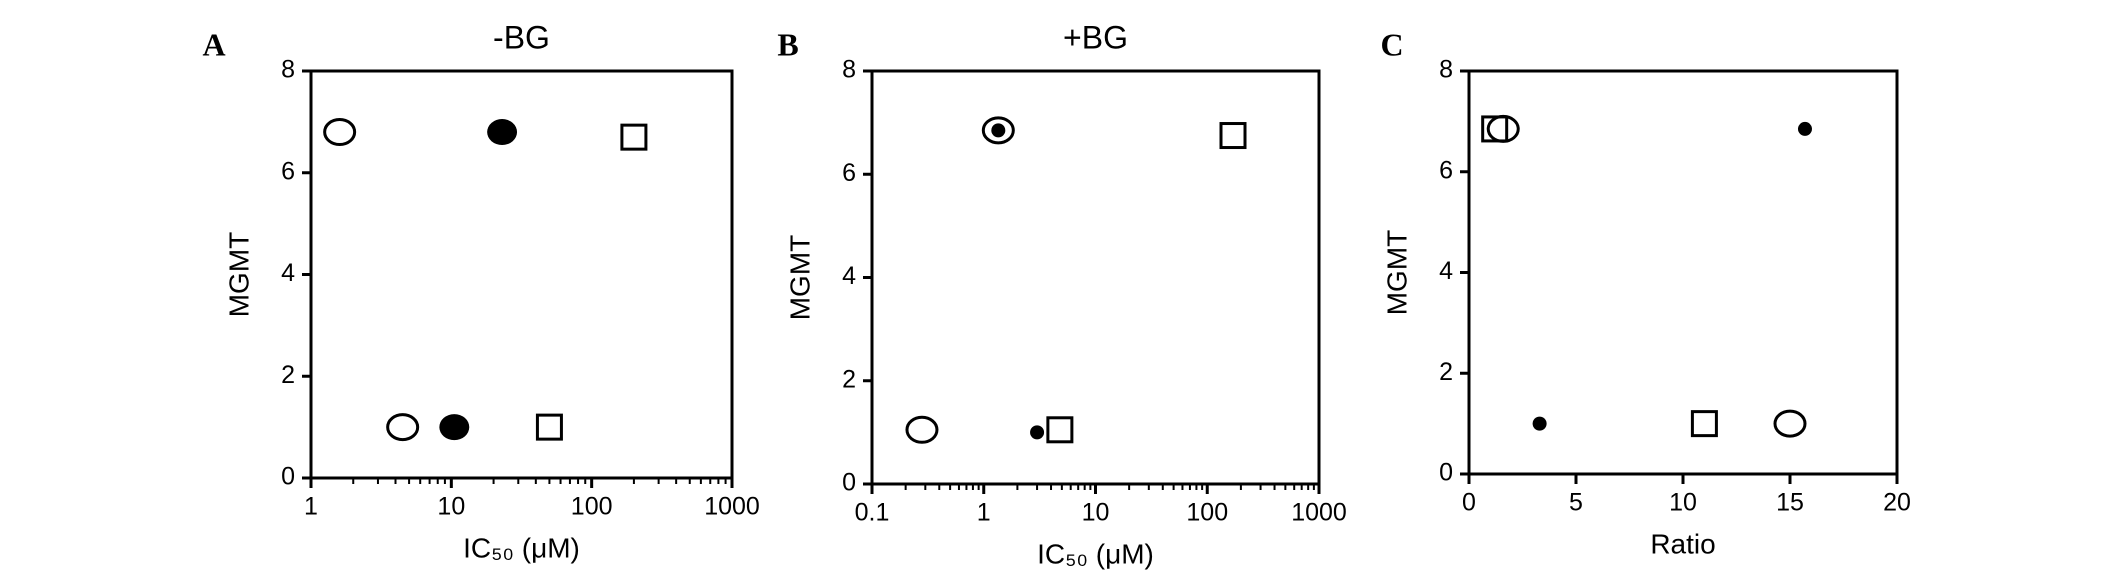  Describe the element at coordinates (521, 37) in the screenshot. I see `chart-title: -BG` at that location.